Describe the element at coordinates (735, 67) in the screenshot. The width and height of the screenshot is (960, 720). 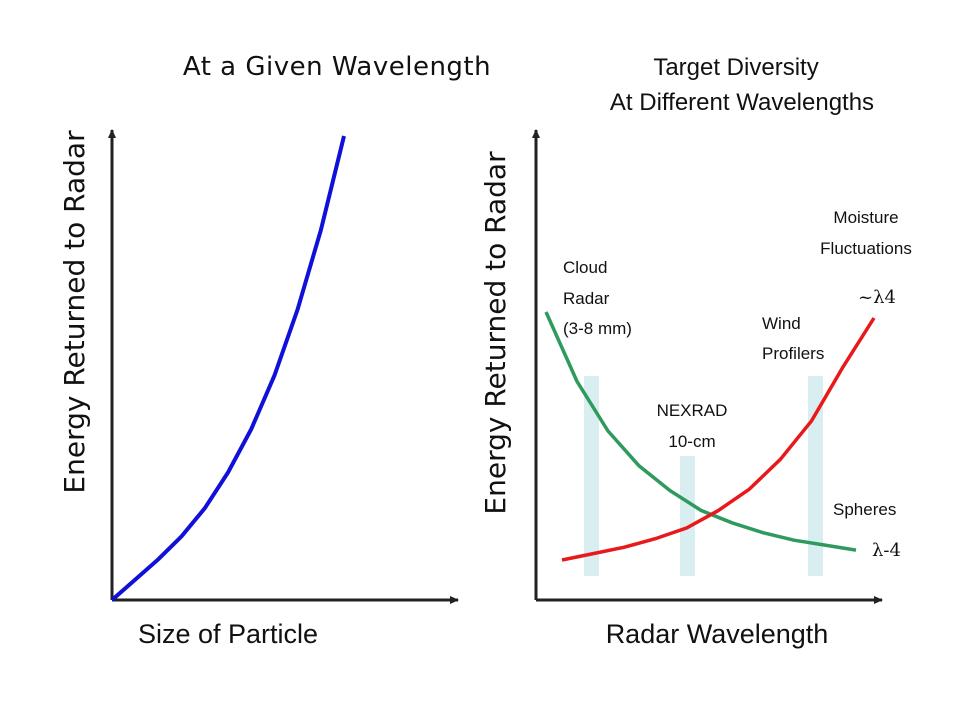
I see `right-chart-title-line1: Target Diversity` at that location.